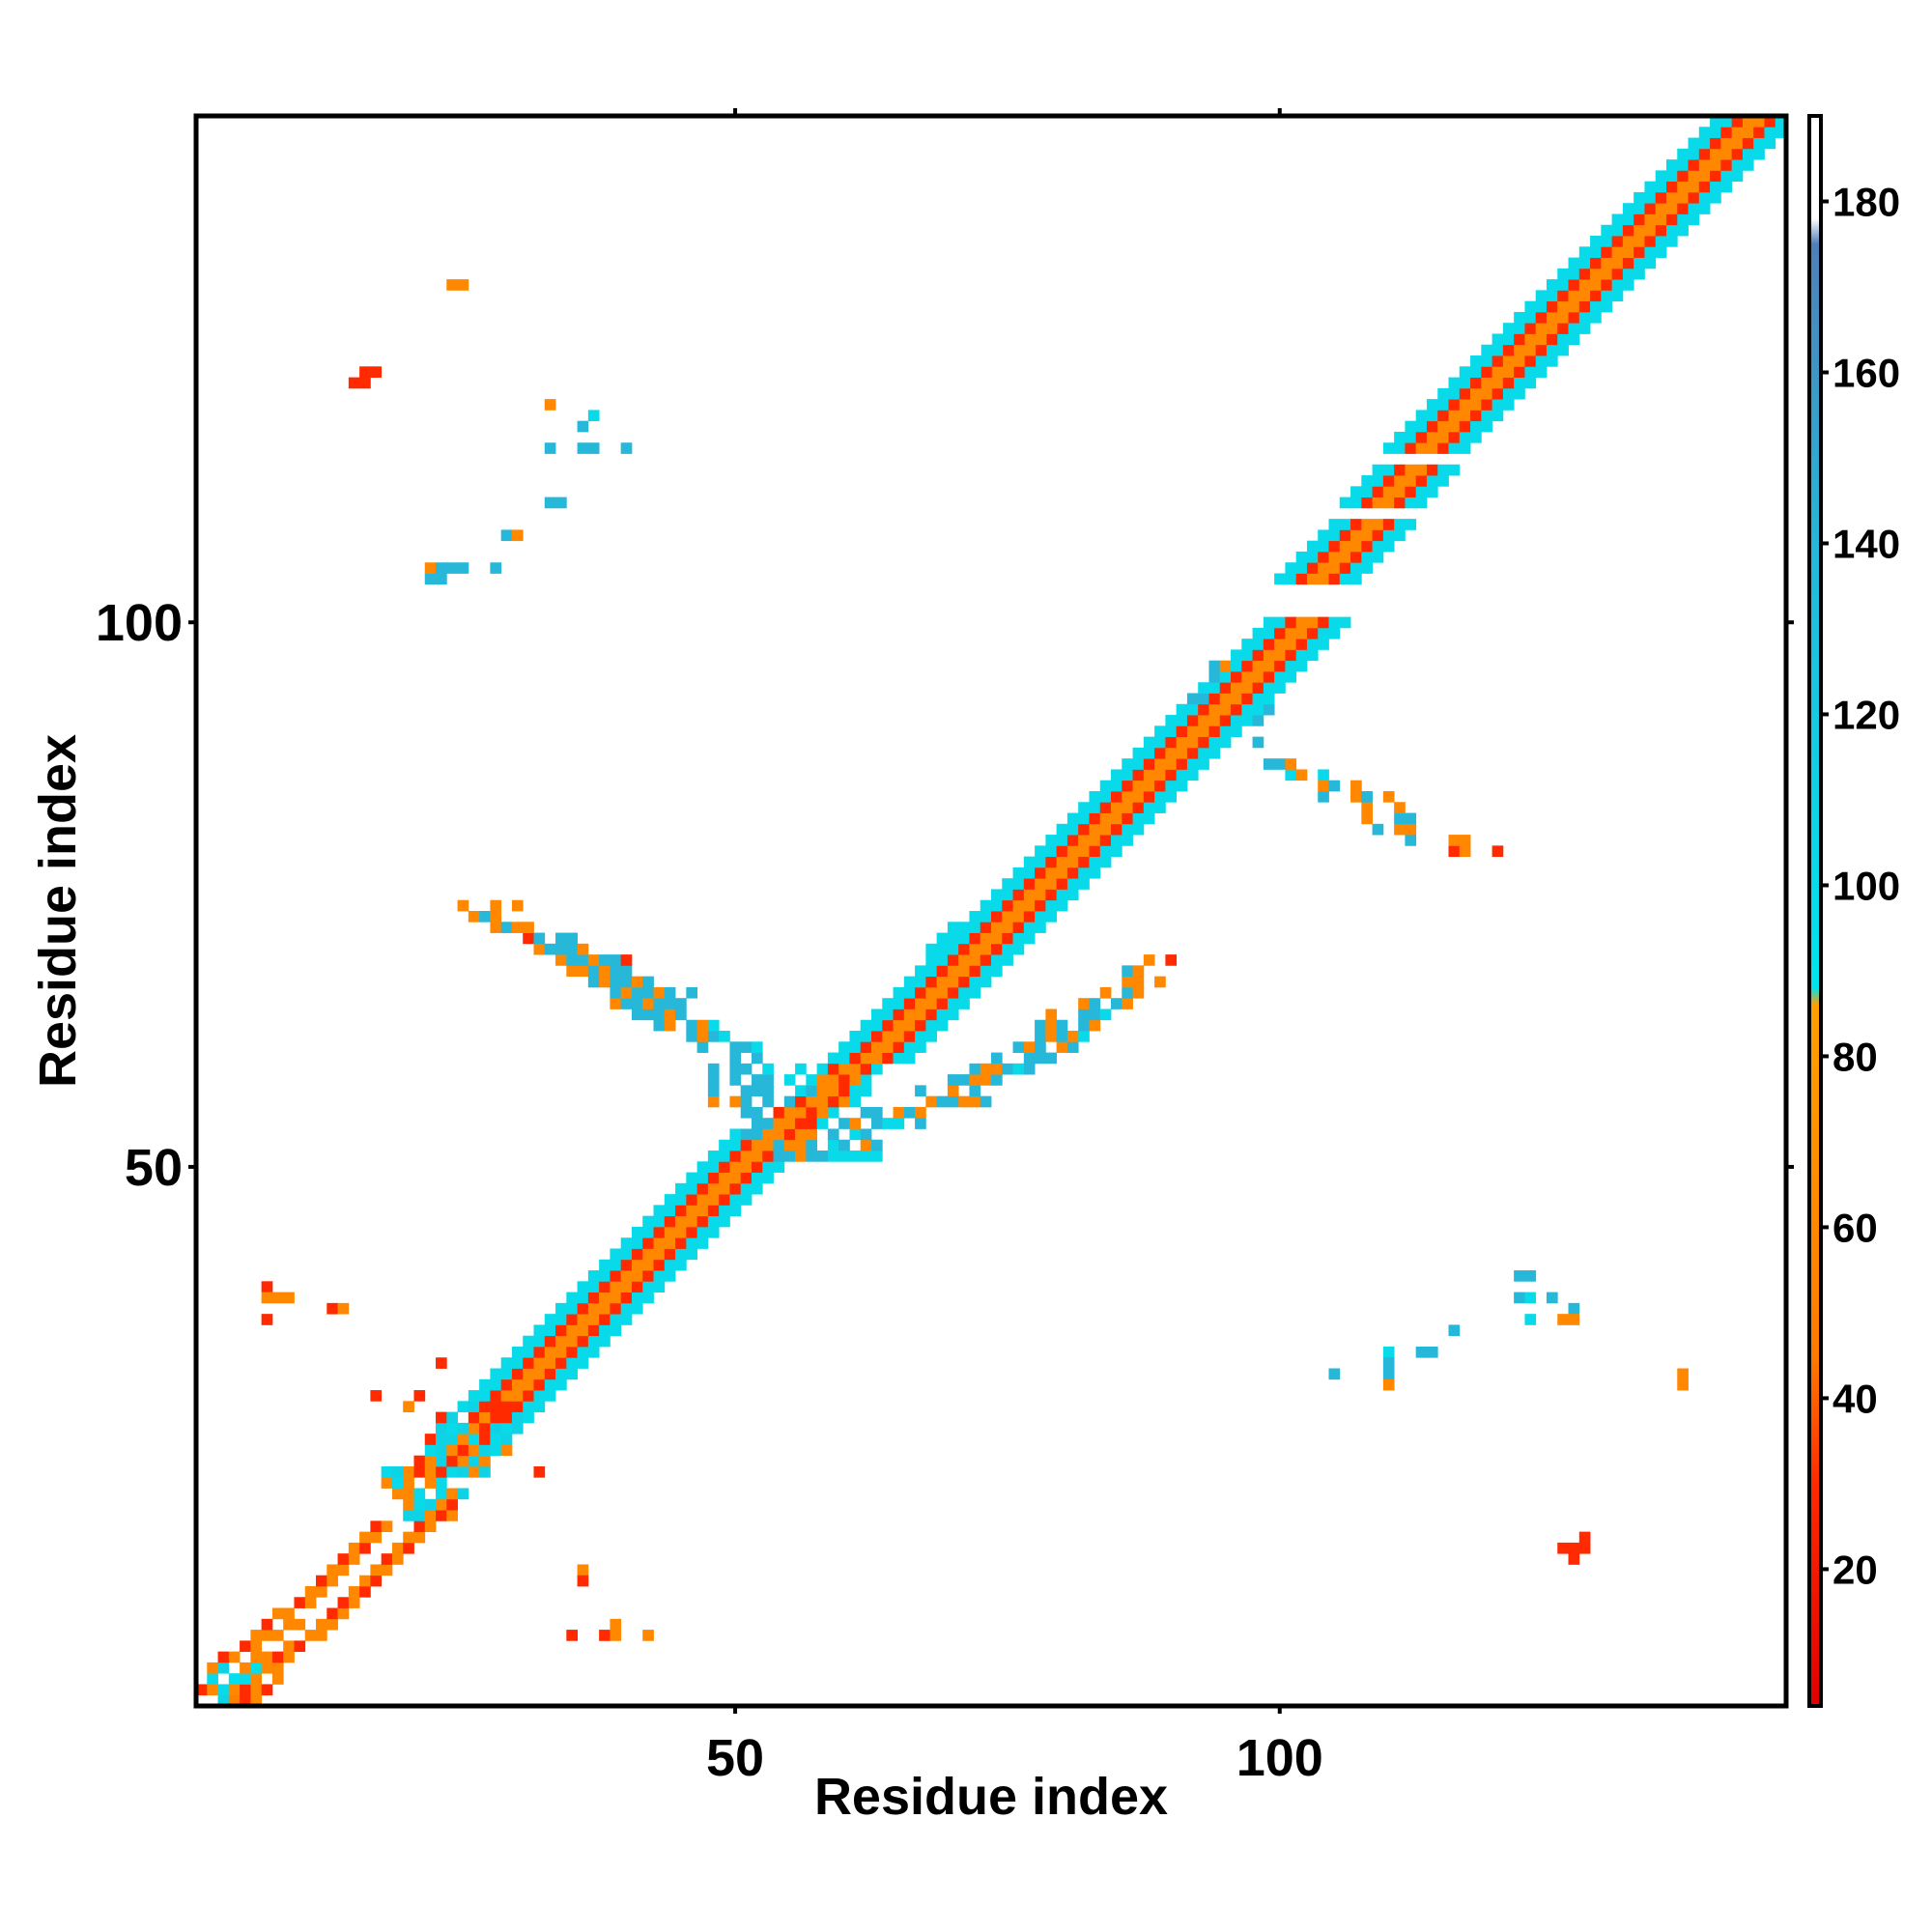 This screenshot has width=1932, height=1932. Describe the element at coordinates (1279, 1758) in the screenshot. I see `x-tick-label: 100` at that location.